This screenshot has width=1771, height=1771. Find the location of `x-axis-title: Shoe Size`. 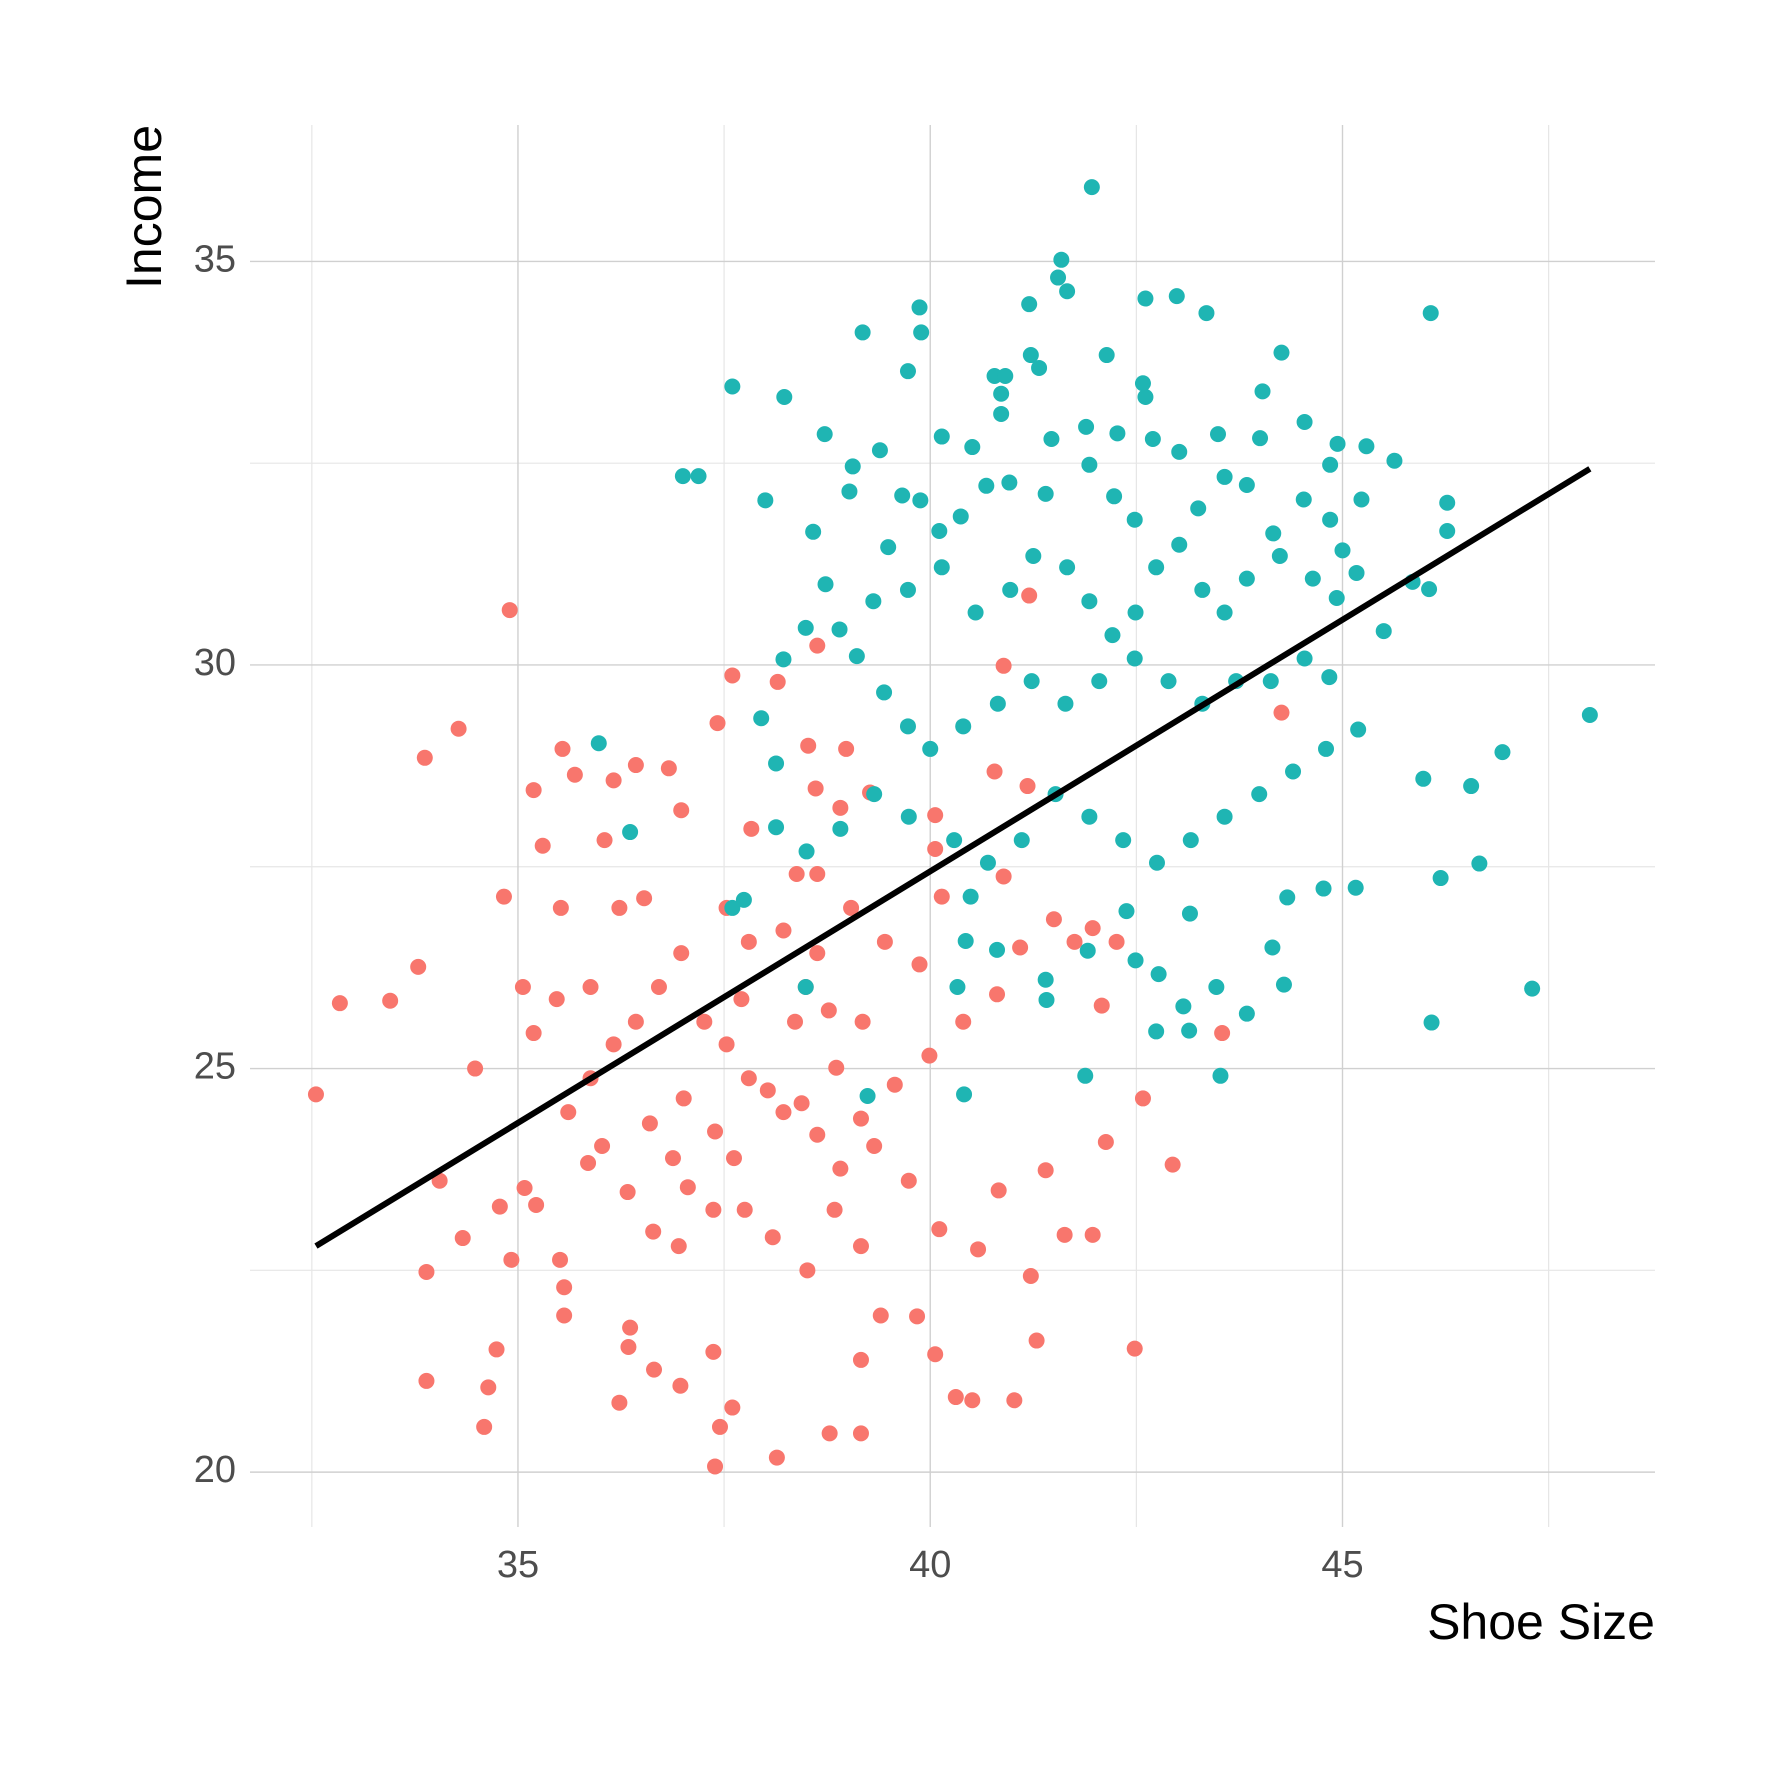

x-axis-title: Shoe Size is located at coordinates (1541, 1622).